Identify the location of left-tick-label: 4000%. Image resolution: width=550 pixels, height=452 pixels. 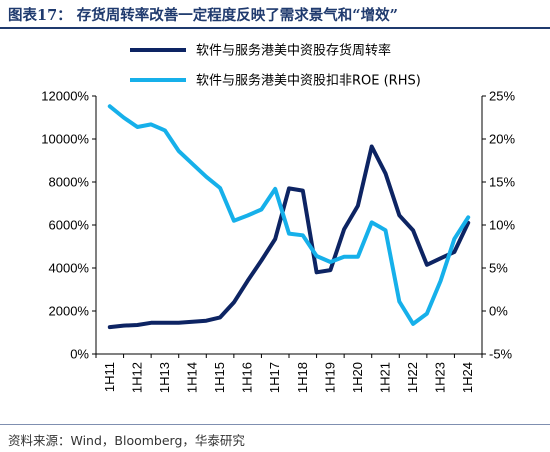
(69, 268).